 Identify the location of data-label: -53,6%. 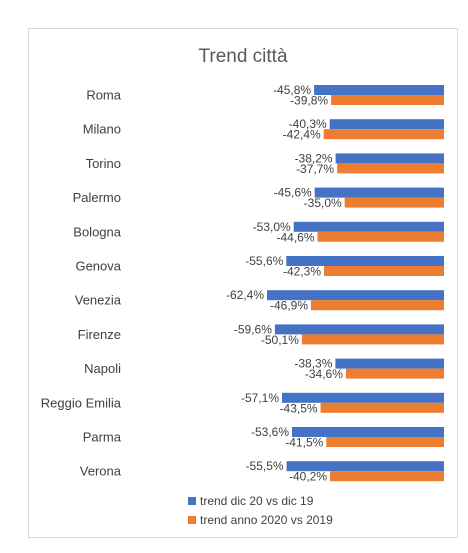
(270, 432).